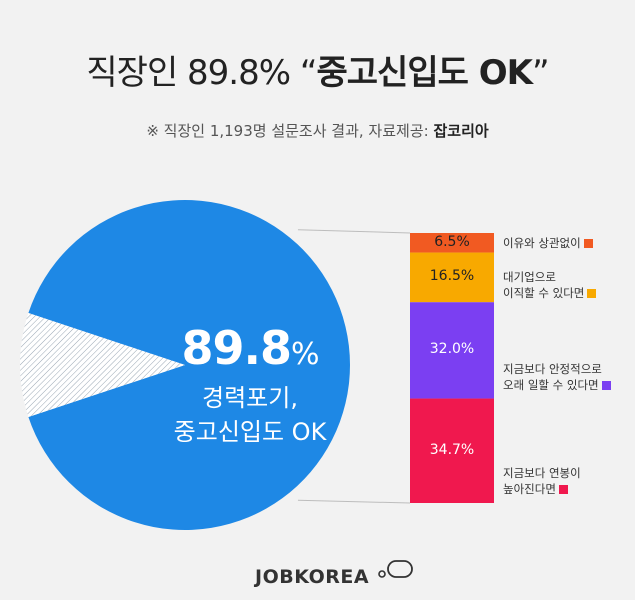 The width and height of the screenshot is (635, 600). What do you see at coordinates (250, 398) in the screenshot?
I see `pie-label-line1: 경력포기,` at bounding box center [250, 398].